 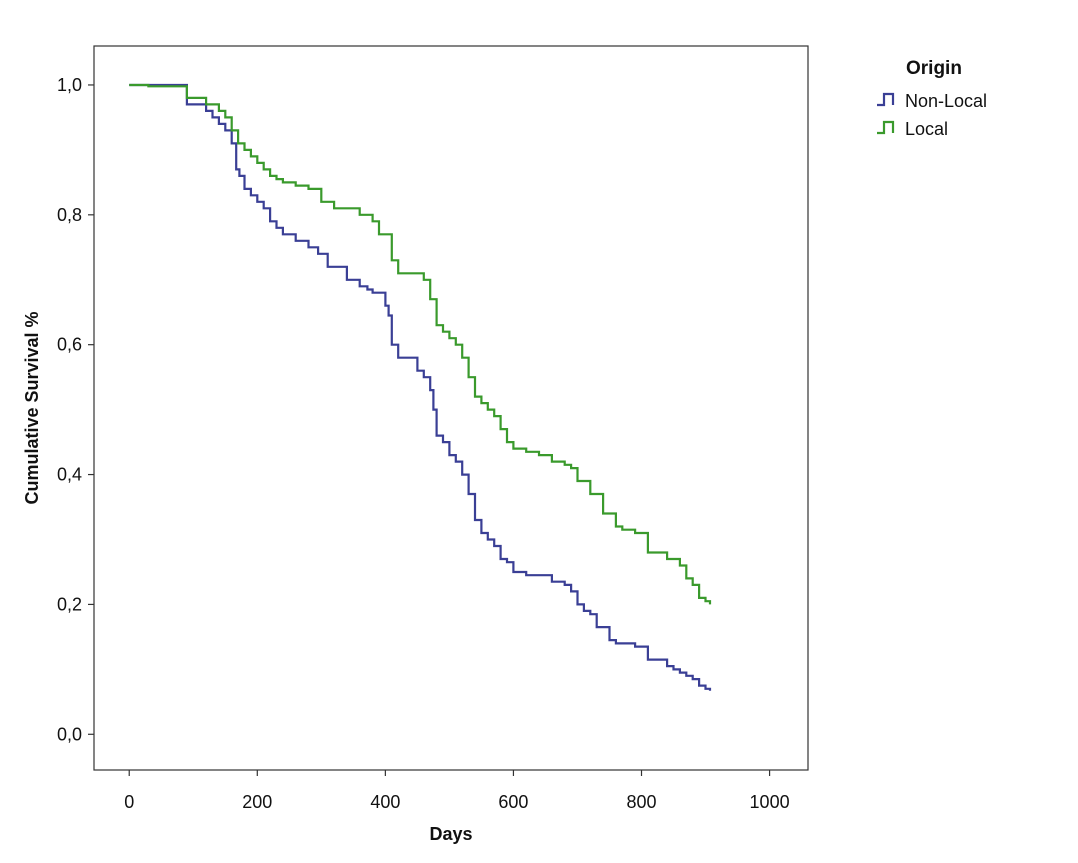 What do you see at coordinates (926, 129) in the screenshot?
I see `legend-label: Local` at bounding box center [926, 129].